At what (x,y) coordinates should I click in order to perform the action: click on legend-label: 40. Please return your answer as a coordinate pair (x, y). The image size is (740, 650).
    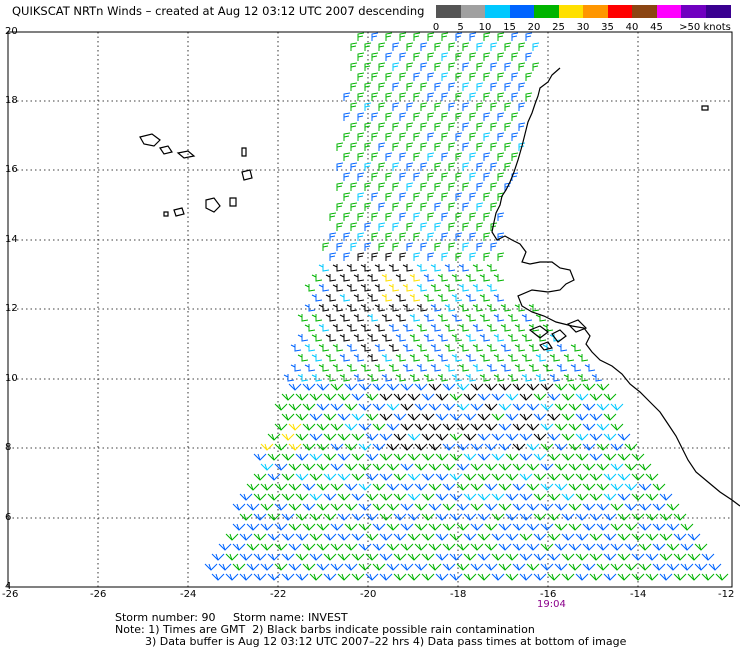
    Looking at the image, I should click on (632, 27).